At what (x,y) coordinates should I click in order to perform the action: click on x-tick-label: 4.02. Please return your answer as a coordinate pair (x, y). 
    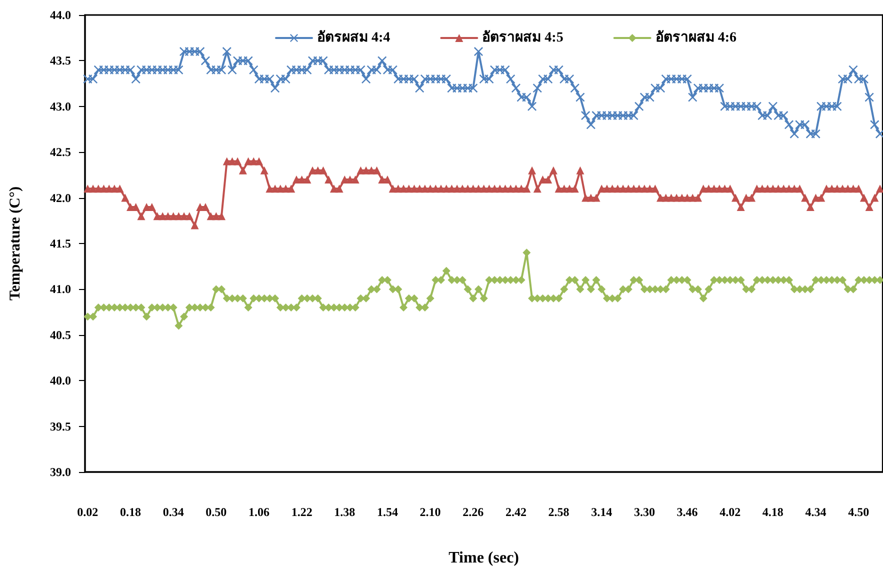
    Looking at the image, I should click on (730, 512).